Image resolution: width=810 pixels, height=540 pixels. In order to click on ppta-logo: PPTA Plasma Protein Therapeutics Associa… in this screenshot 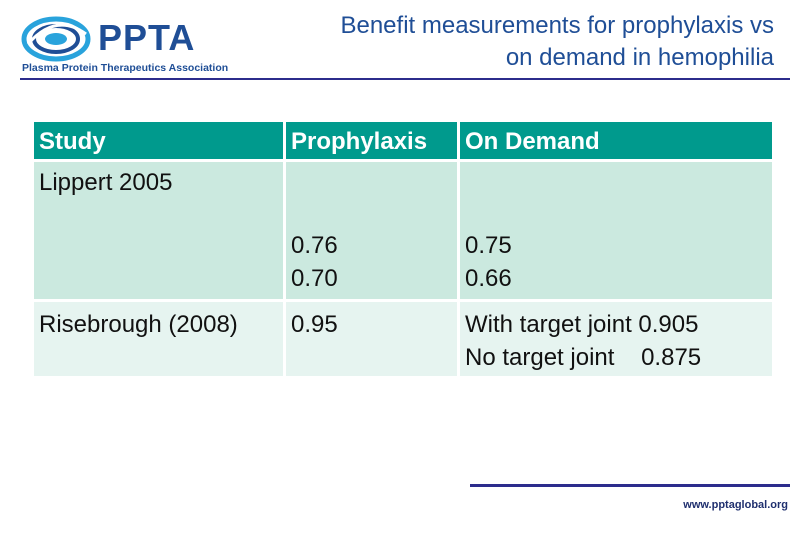, I will do `click(132, 45)`.